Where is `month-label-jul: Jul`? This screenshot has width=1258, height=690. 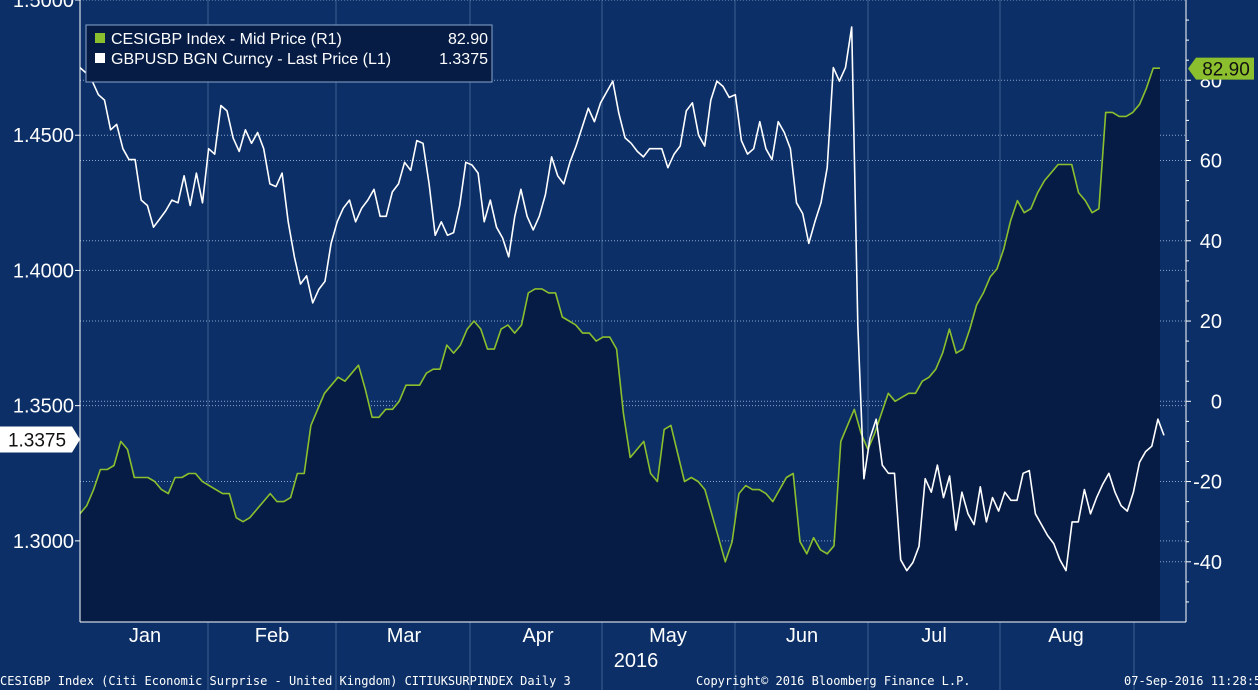 month-label-jul: Jul is located at coordinates (934, 636).